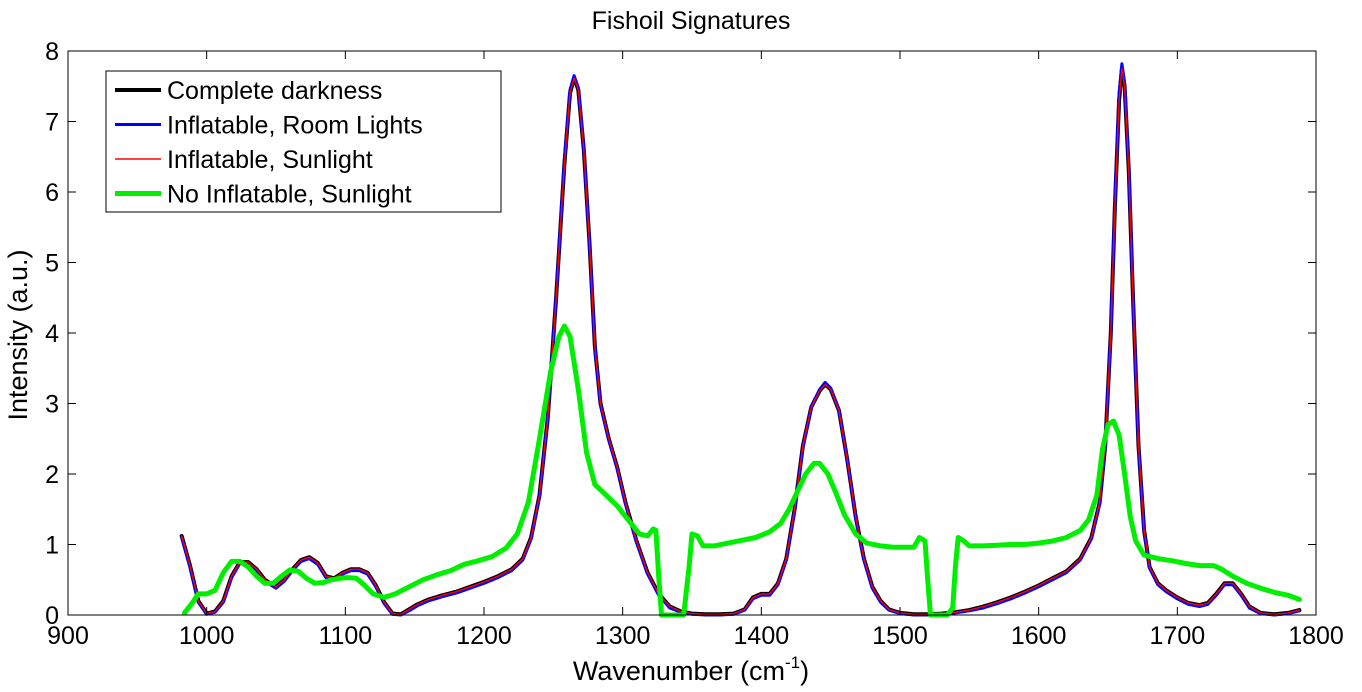 The image size is (1362, 692). I want to click on x-axis-label-main: Wavenumber (cm, so click(679, 671).